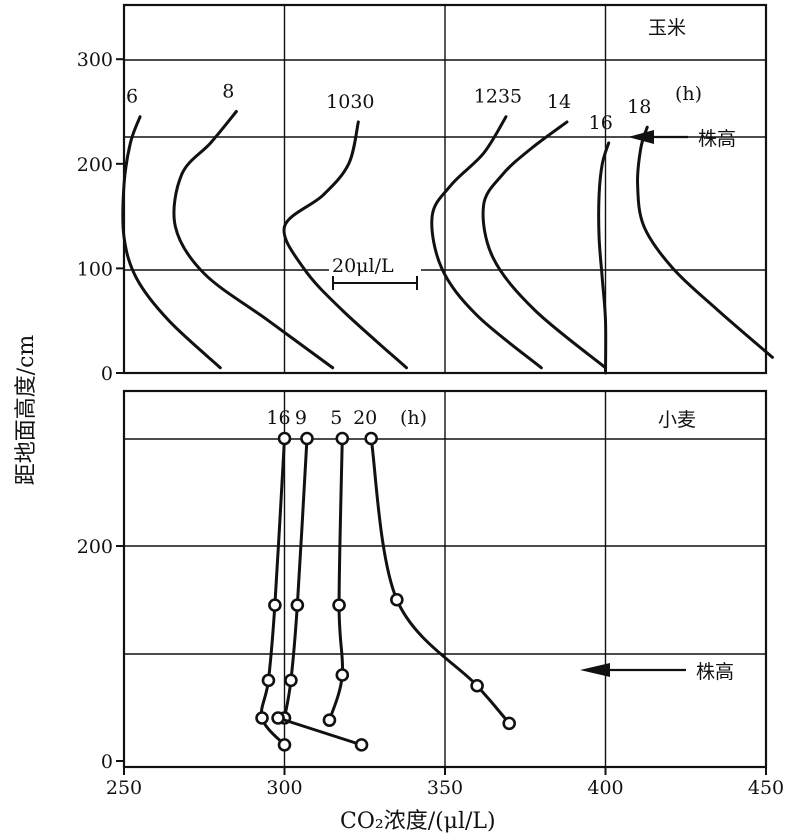 This screenshot has width=788, height=840. Describe the element at coordinates (95, 269) in the screenshot. I see `corn-y-tick-label: 100` at that location.